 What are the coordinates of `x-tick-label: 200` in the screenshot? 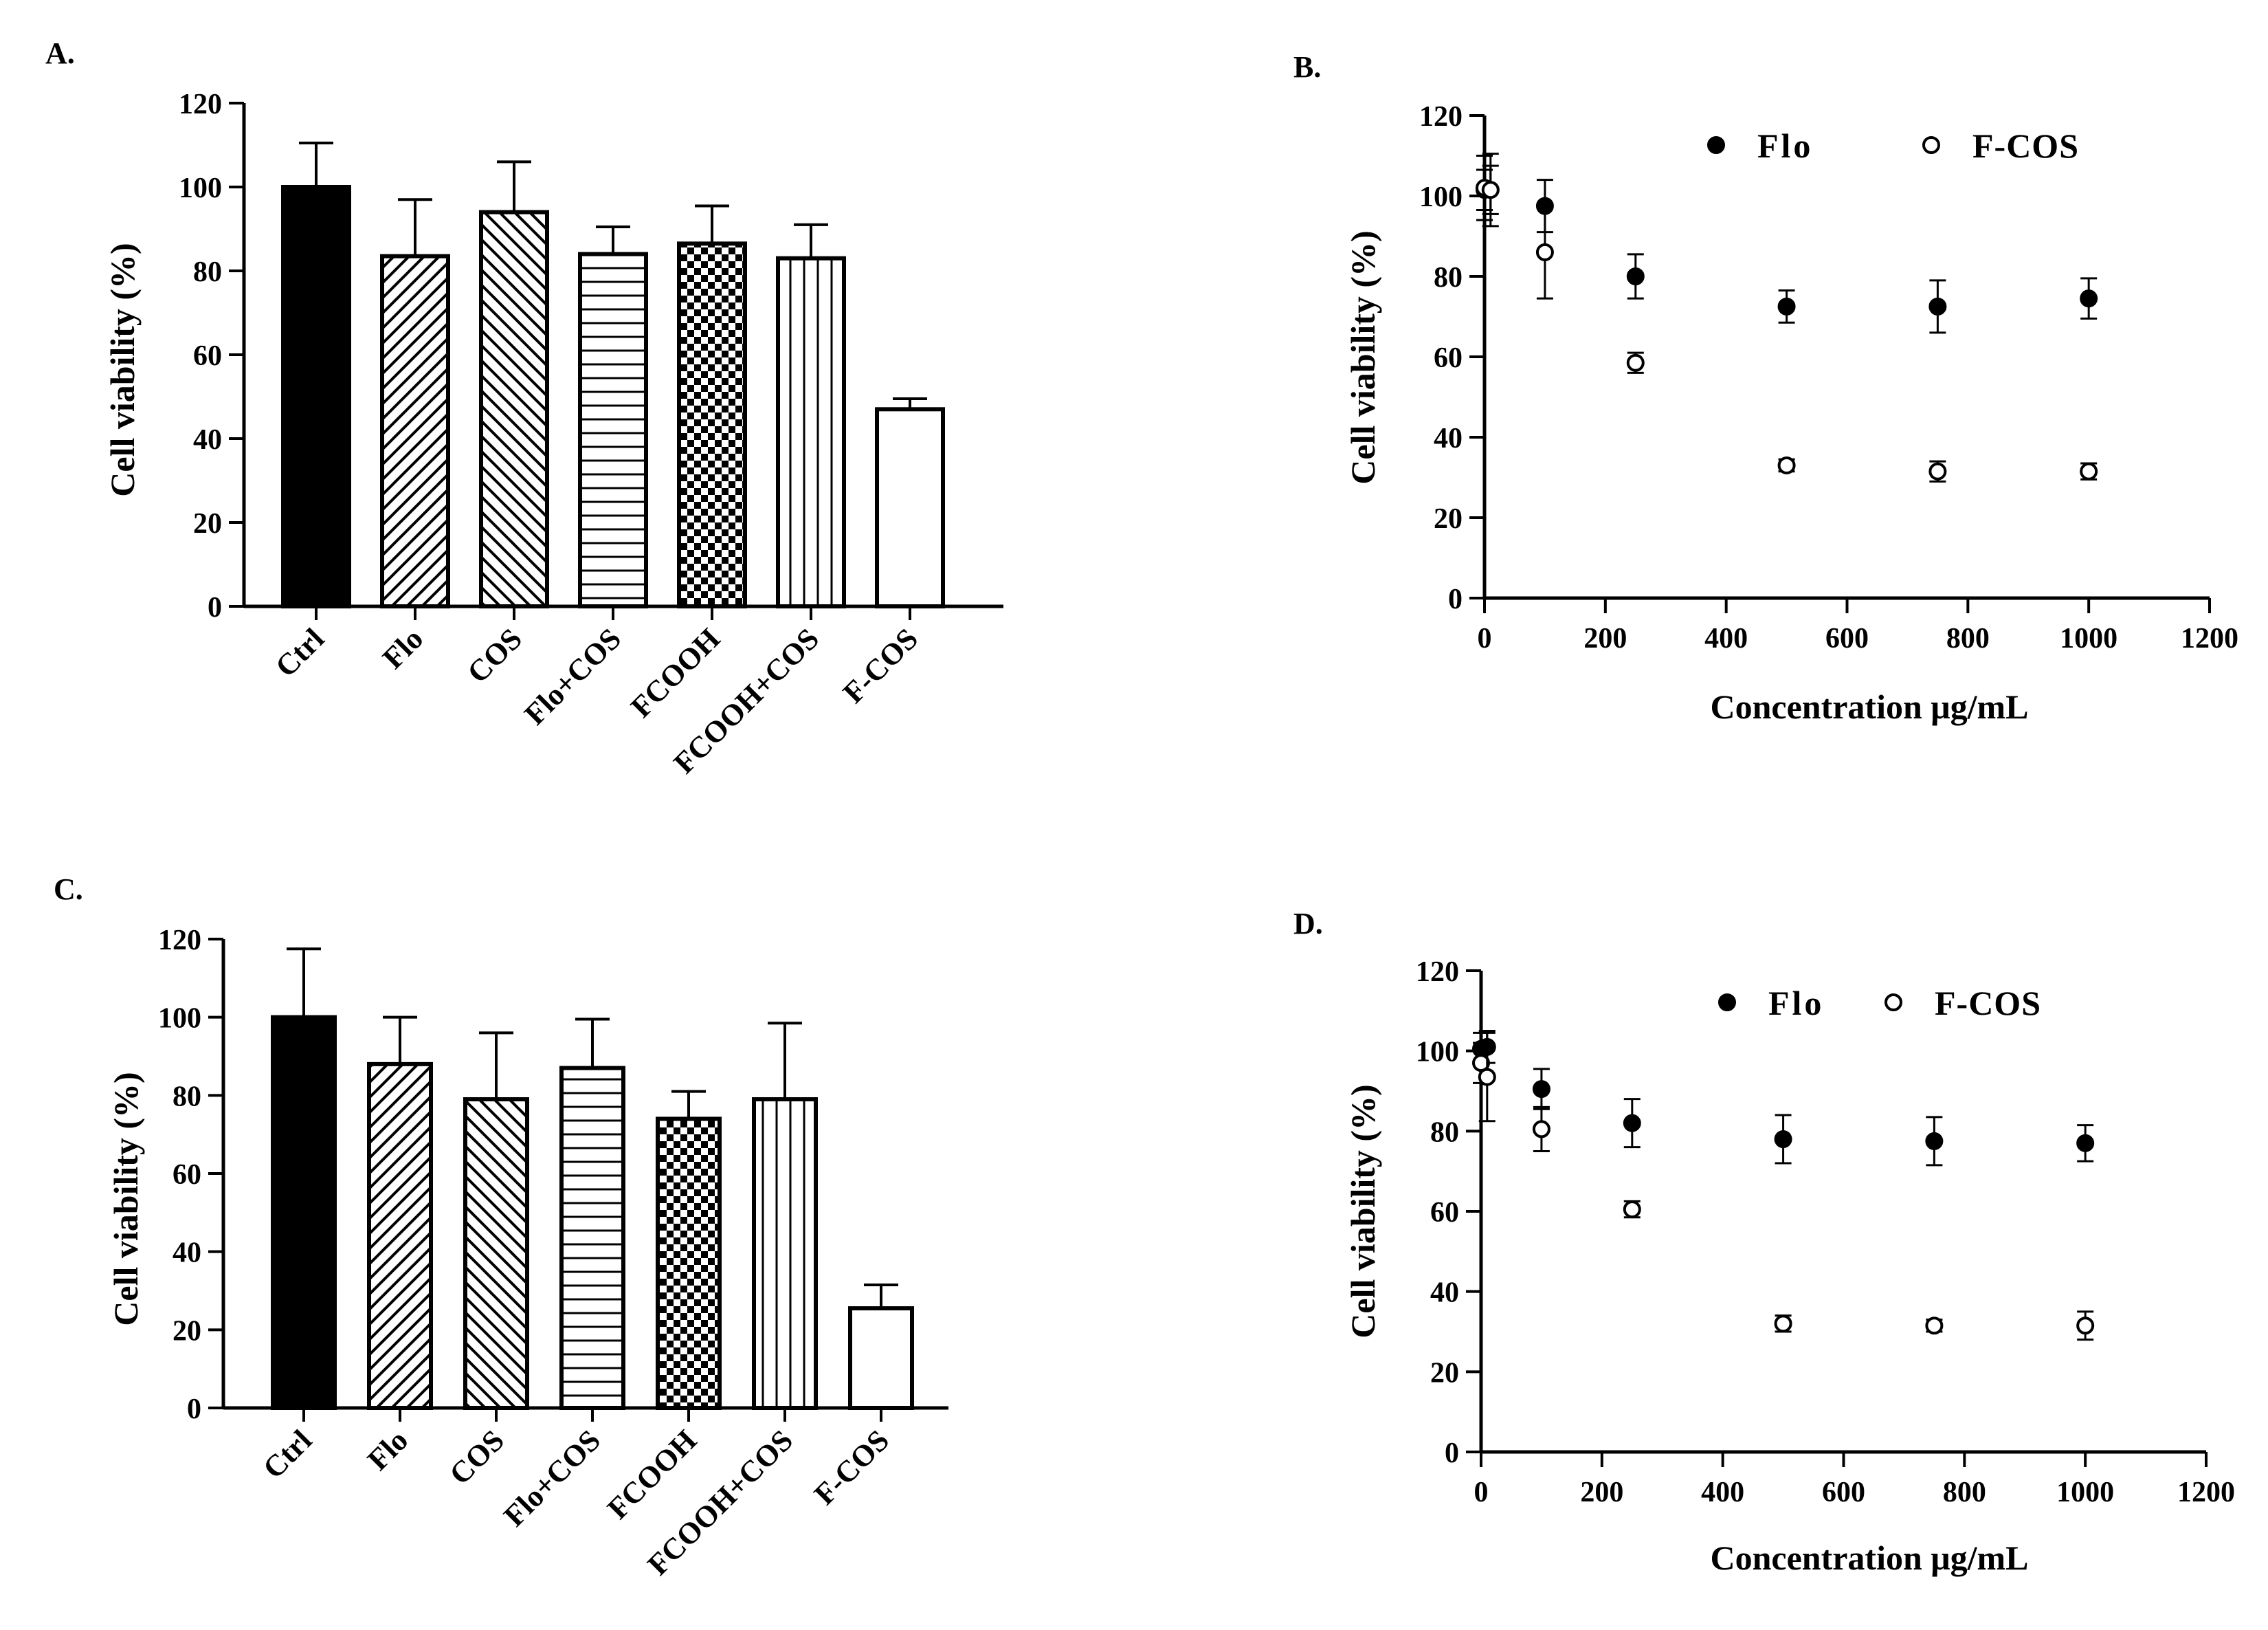 It's located at (1601, 1492).